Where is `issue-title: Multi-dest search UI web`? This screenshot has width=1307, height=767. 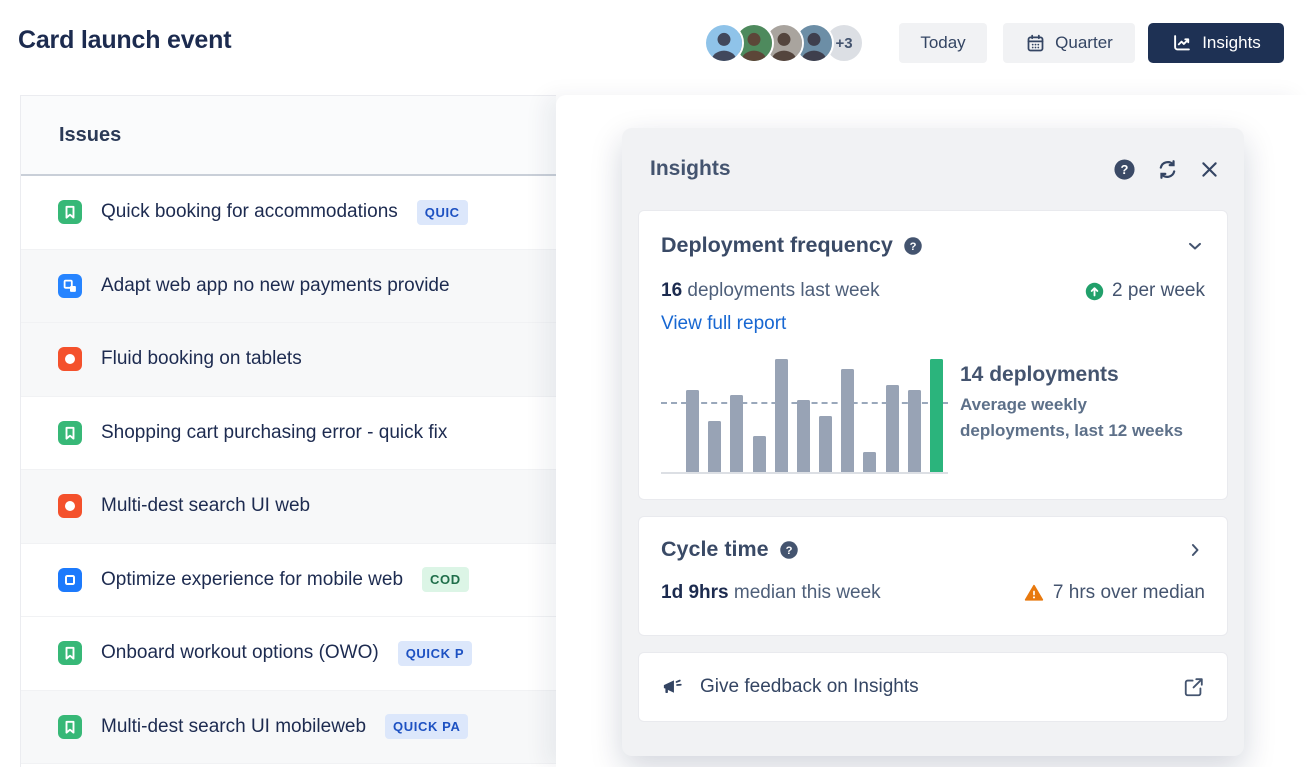 issue-title: Multi-dest search UI web is located at coordinates (206, 506).